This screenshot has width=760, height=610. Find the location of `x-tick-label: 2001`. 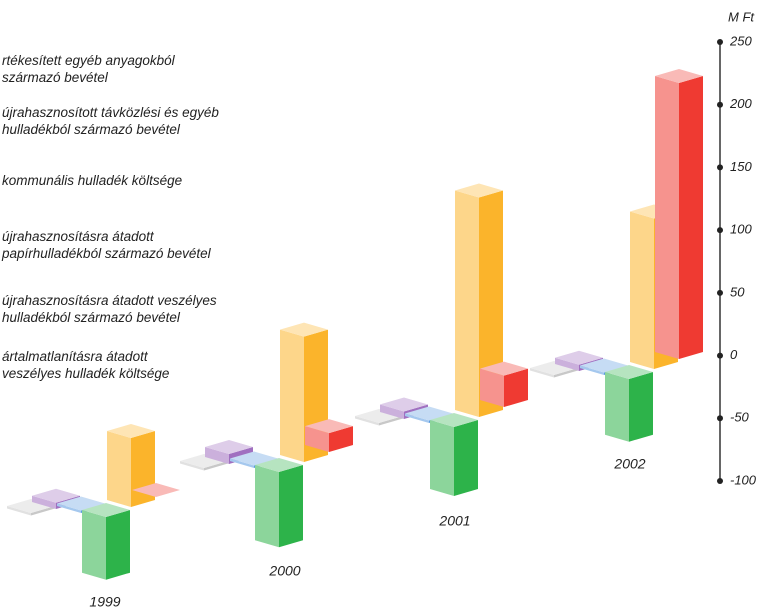

x-tick-label: 2001 is located at coordinates (454, 521).